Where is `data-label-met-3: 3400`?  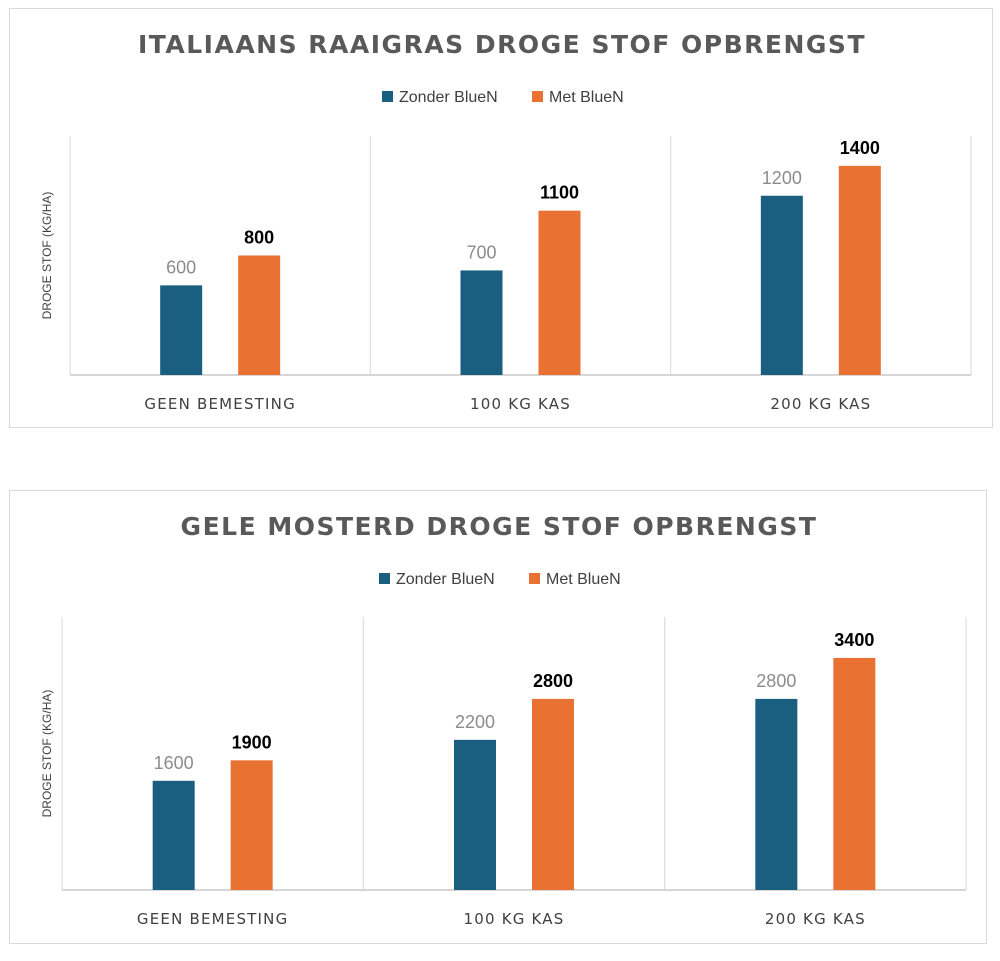
data-label-met-3: 3400 is located at coordinates (854, 640).